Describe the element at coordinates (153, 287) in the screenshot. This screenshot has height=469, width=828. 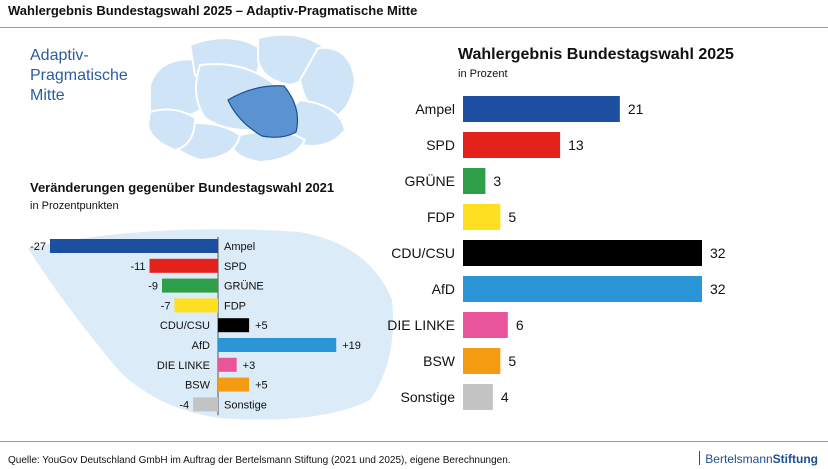
I see `change-value-label-grüne: -9` at that location.